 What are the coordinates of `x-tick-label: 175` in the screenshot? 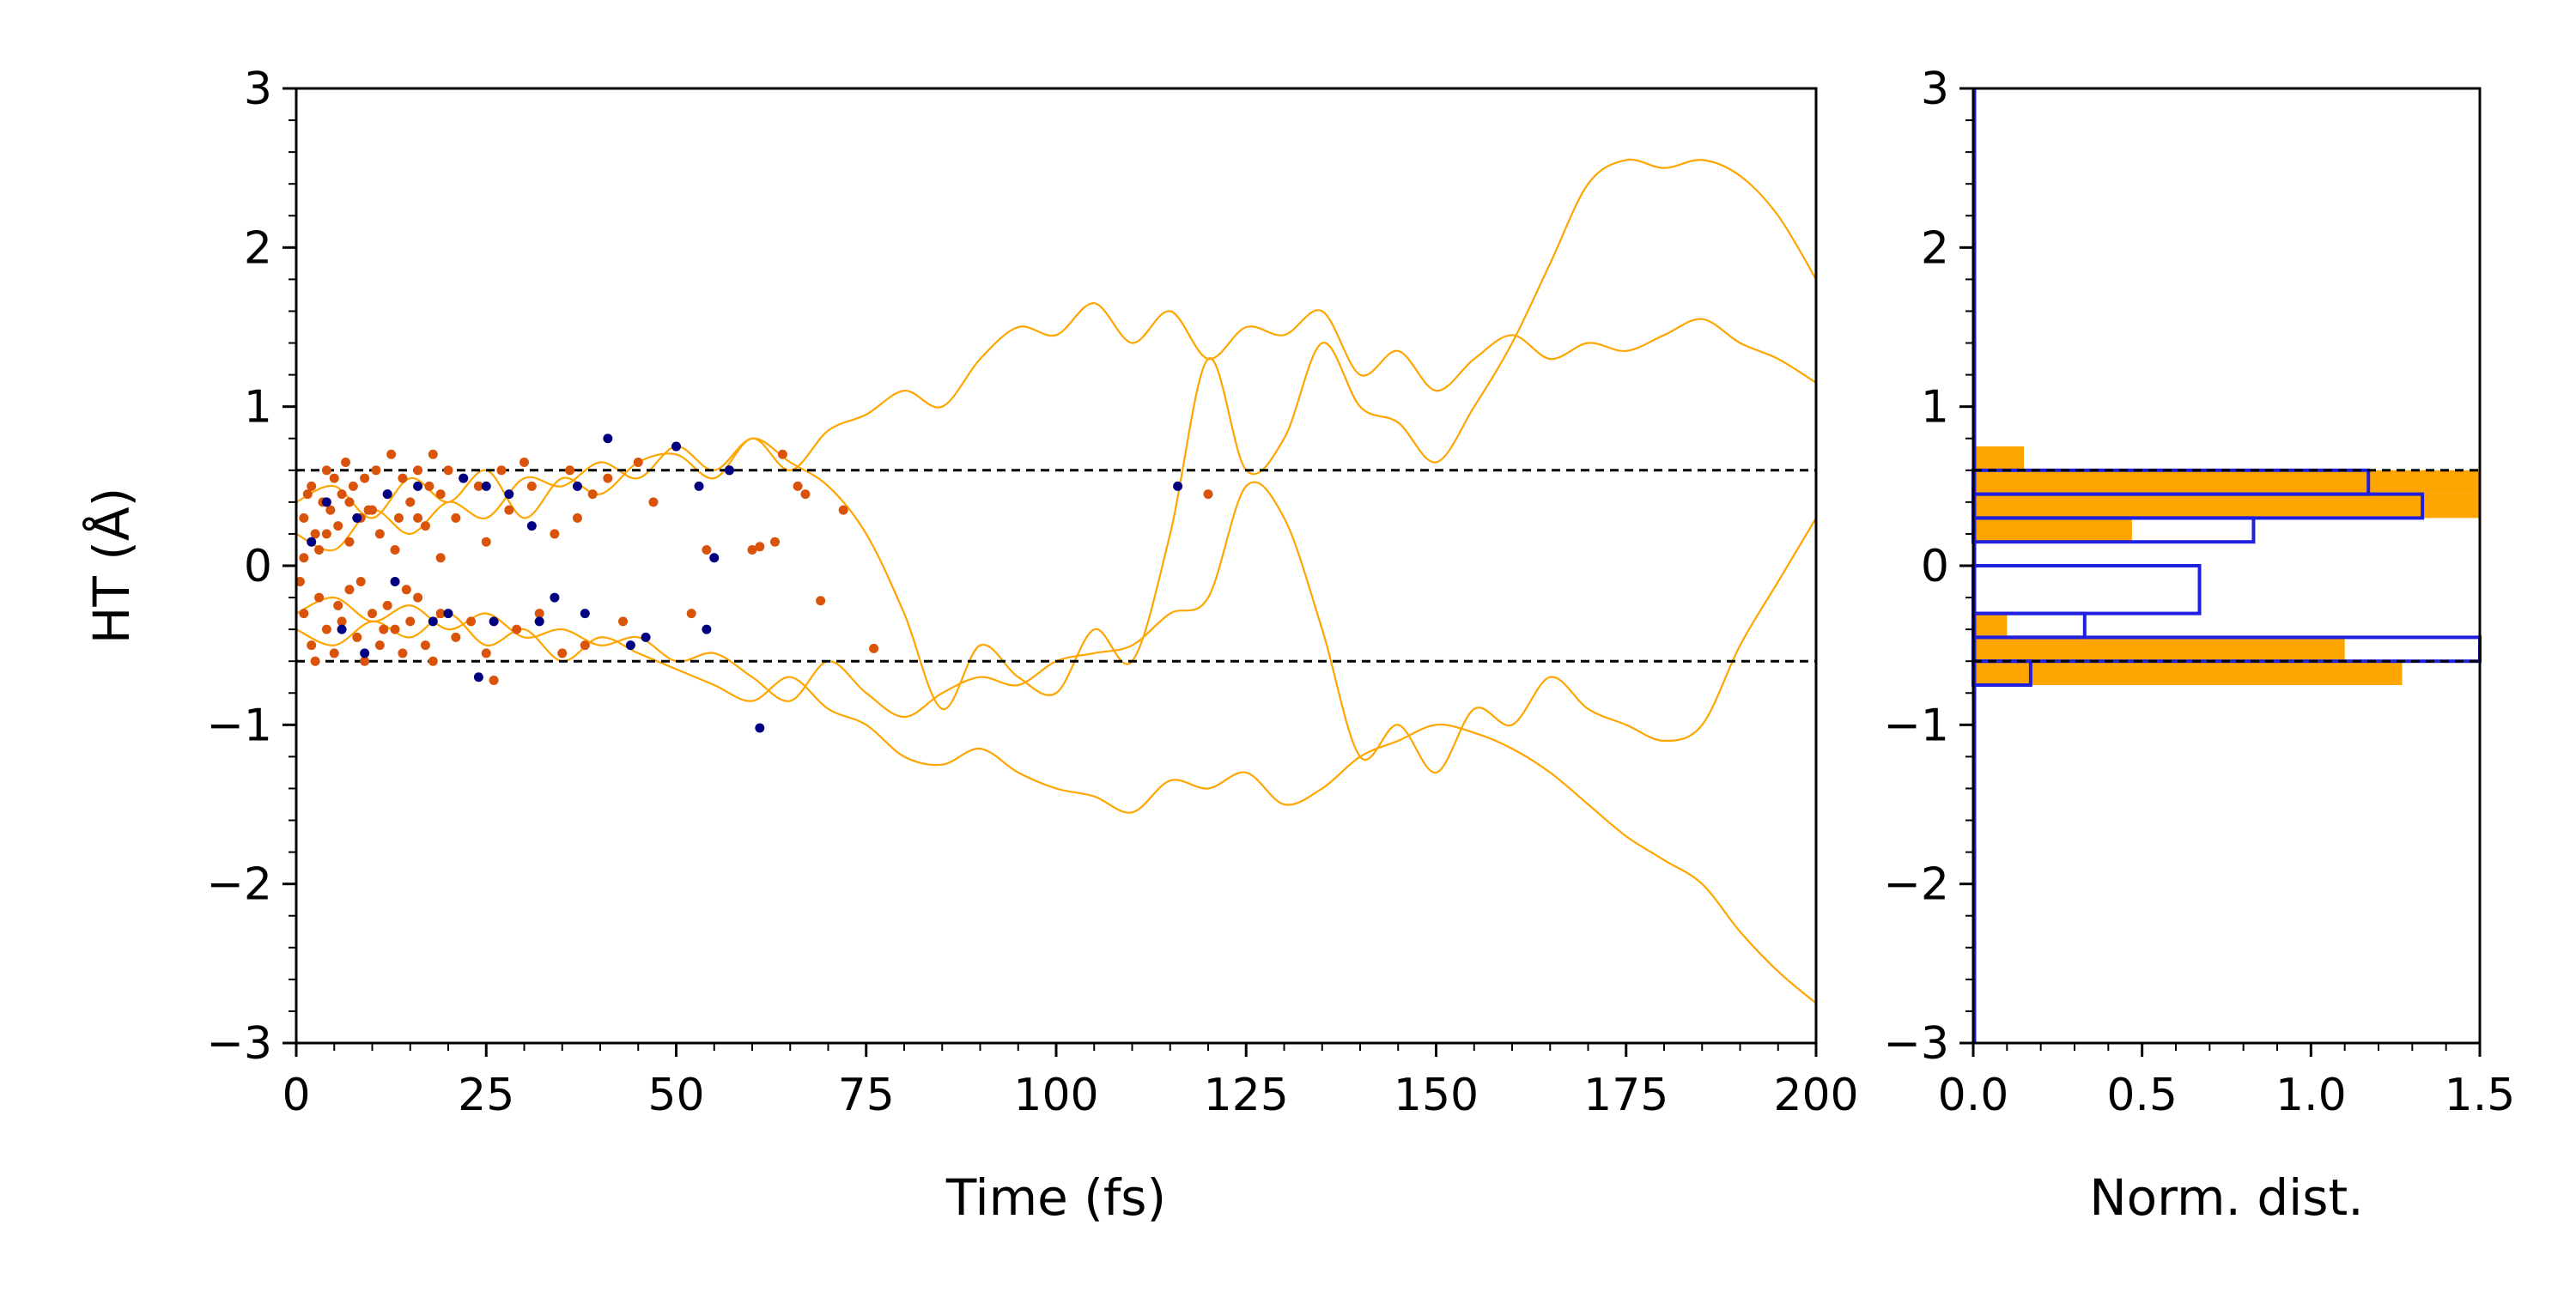 It's located at (1625, 1095).